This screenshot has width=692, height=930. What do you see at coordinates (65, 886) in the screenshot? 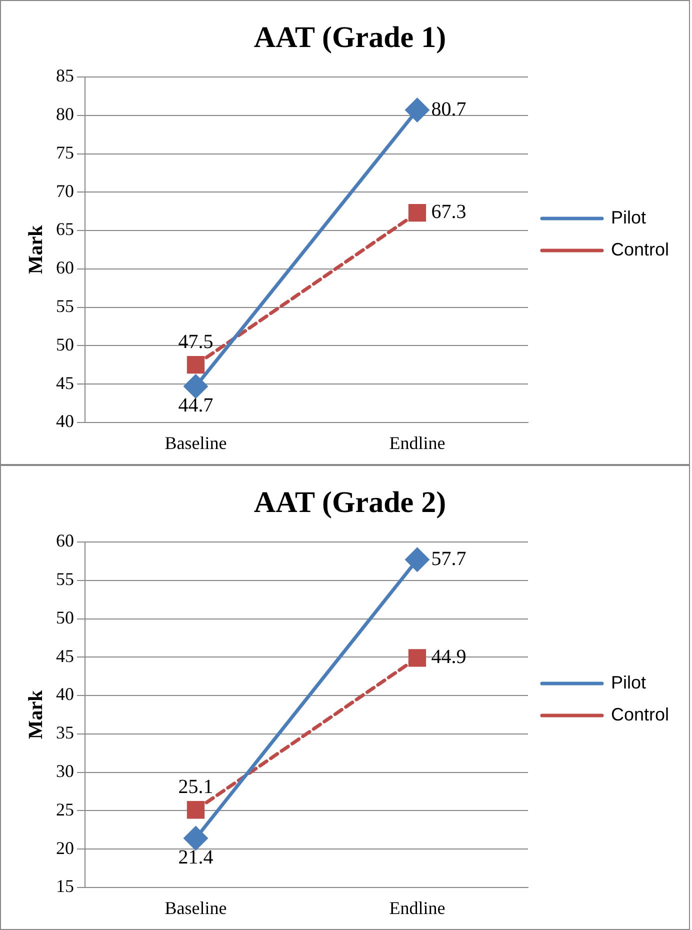
I see `y-tick-label: 15` at bounding box center [65, 886].